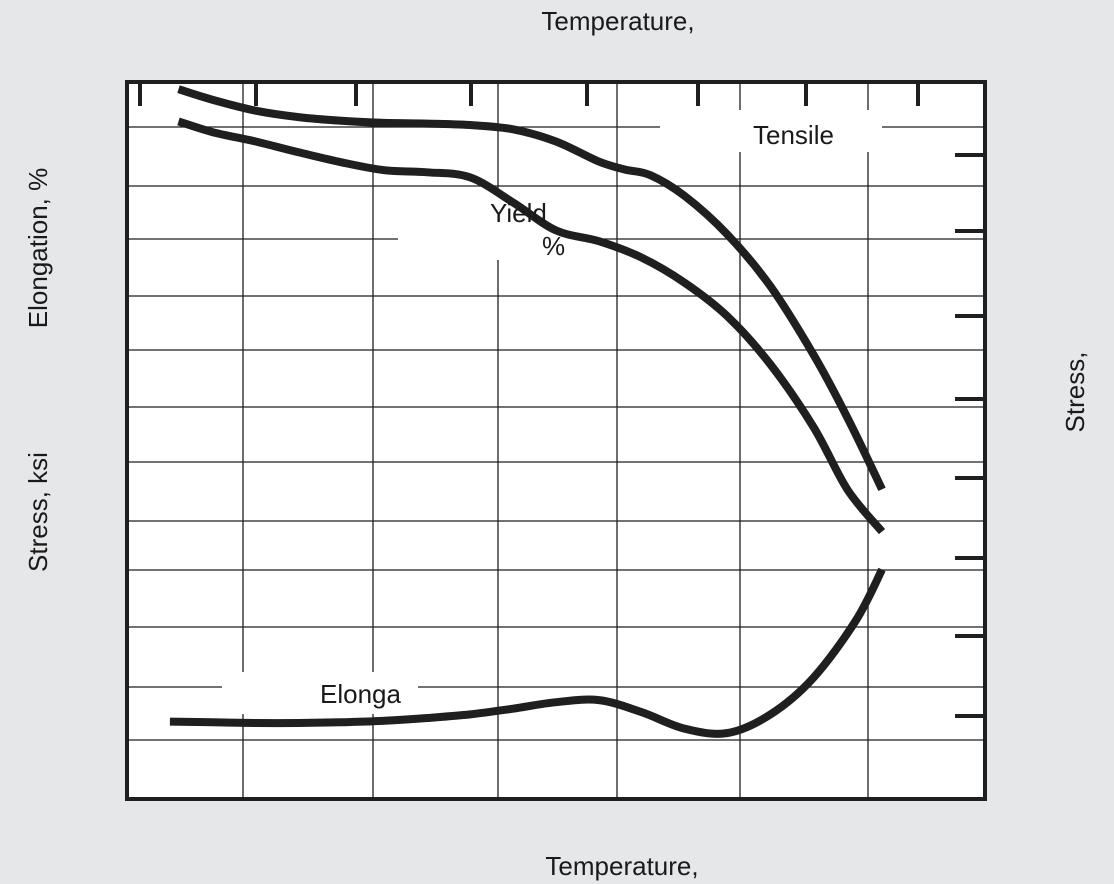 The width and height of the screenshot is (1114, 884). What do you see at coordinates (527, 652) in the screenshot?
I see `curve-elongation` at bounding box center [527, 652].